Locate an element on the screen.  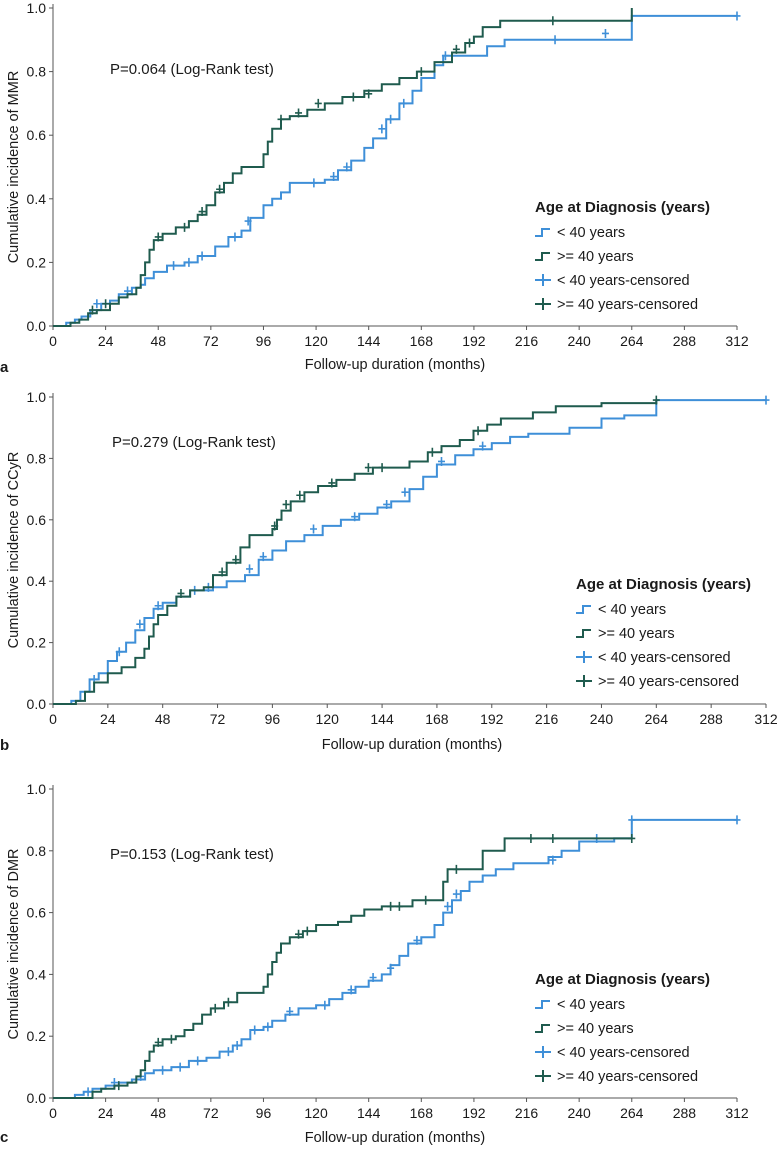
x-tick-label: 144 is located at coordinates (369, 1113).